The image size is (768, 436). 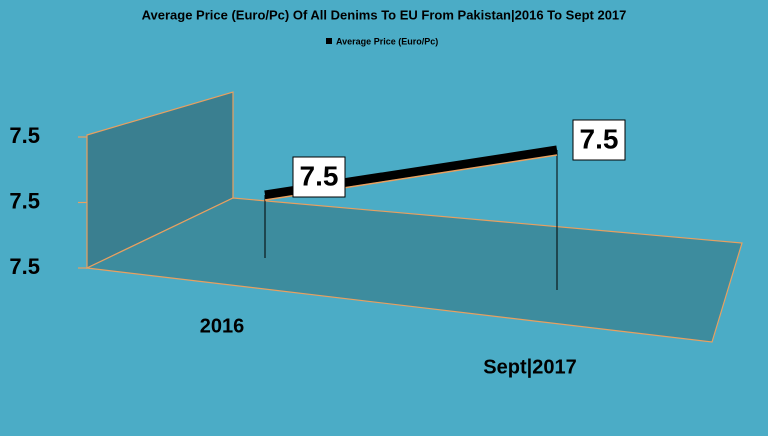 I want to click on x-tick-label: 2016, so click(x=222, y=326).